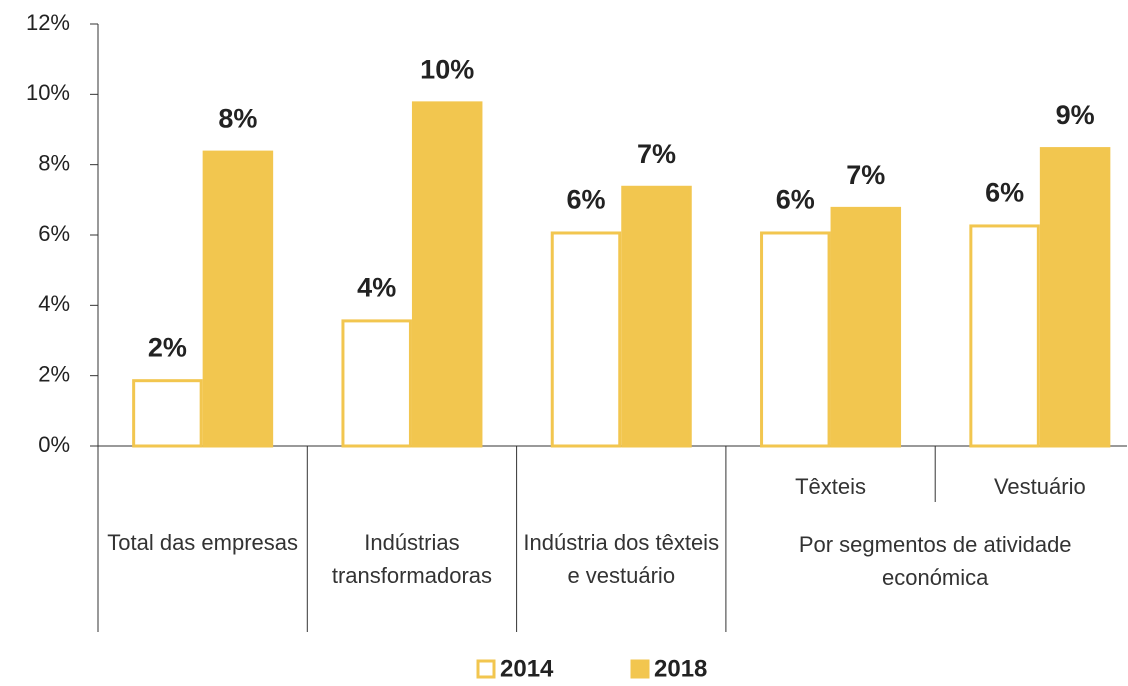 This screenshot has width=1128, height=686. I want to click on y-tick-label: 12%, so click(48, 22).